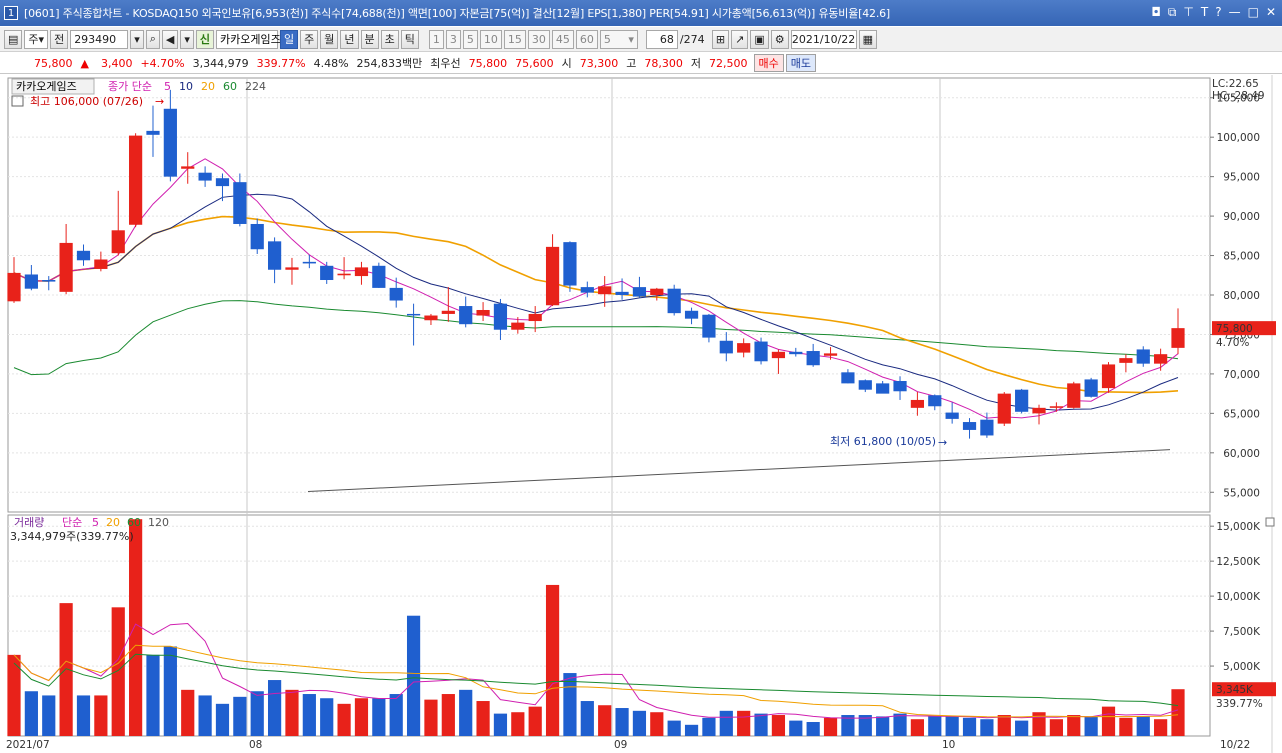  Describe the element at coordinates (1270, 12) in the screenshot. I see `close-icon: ✕` at that location.